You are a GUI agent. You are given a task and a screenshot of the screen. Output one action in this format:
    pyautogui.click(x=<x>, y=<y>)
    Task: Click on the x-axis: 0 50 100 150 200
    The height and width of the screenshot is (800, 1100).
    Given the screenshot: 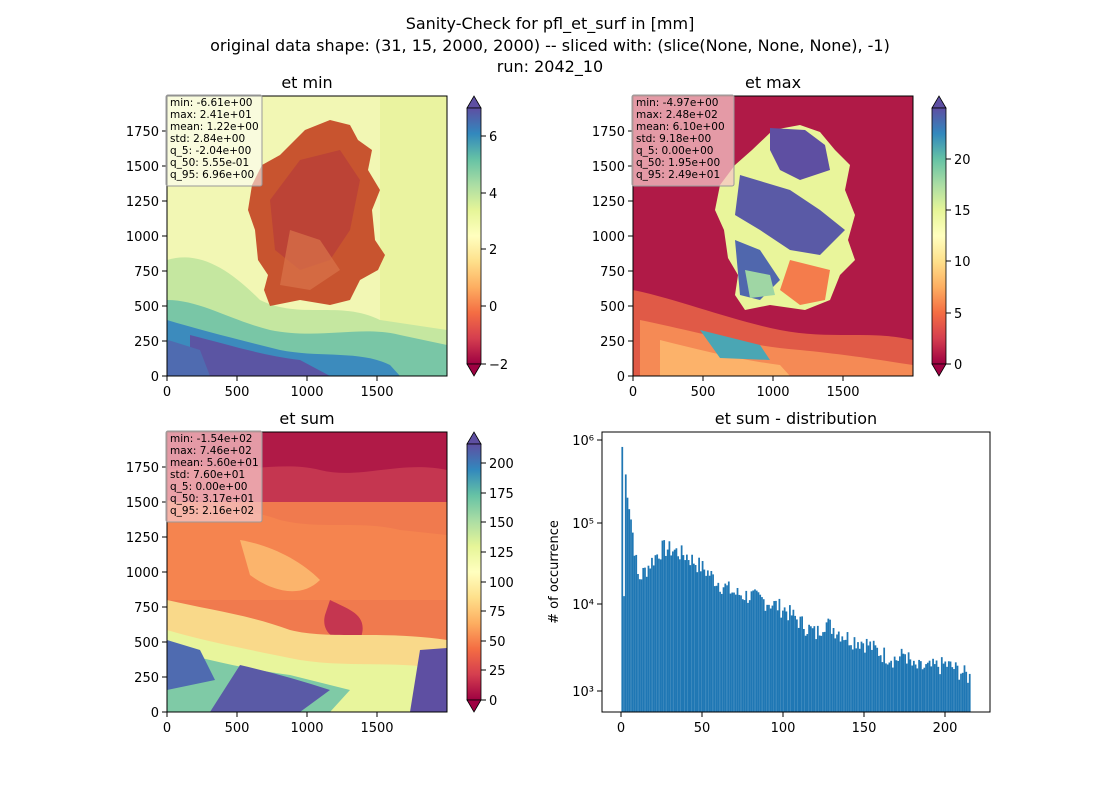 What is the action you would take?
    pyautogui.click(x=787, y=724)
    